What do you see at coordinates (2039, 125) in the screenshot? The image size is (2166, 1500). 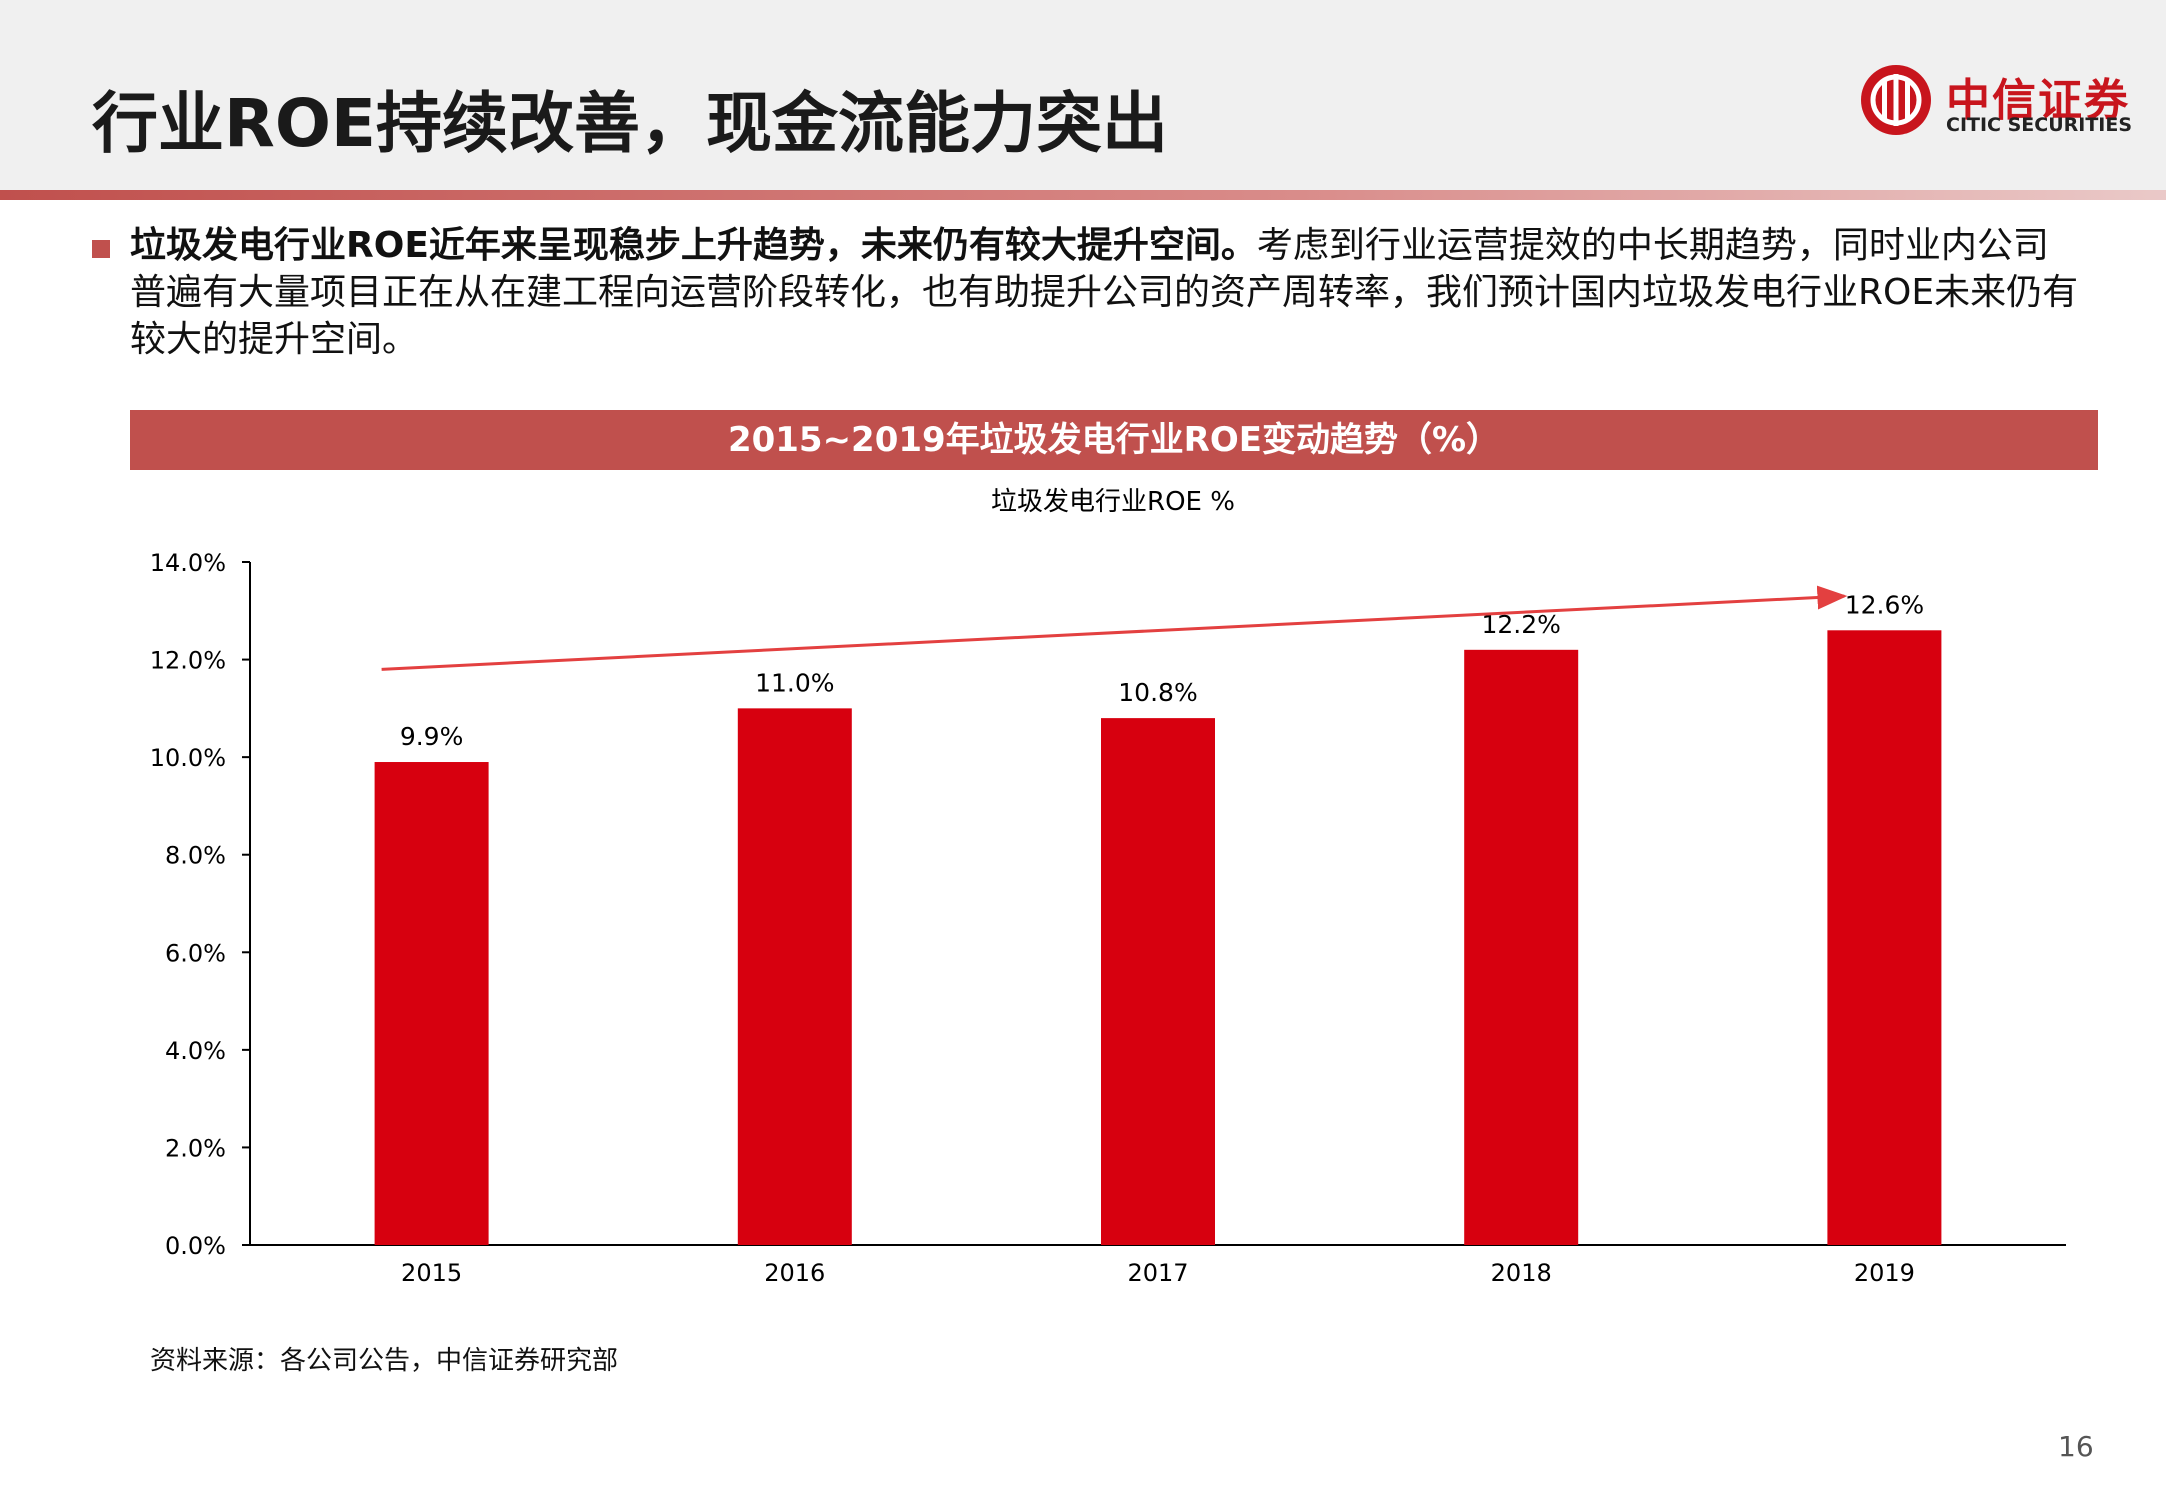 I see `logo-english-name: CITIC SECURITIES` at bounding box center [2039, 125].